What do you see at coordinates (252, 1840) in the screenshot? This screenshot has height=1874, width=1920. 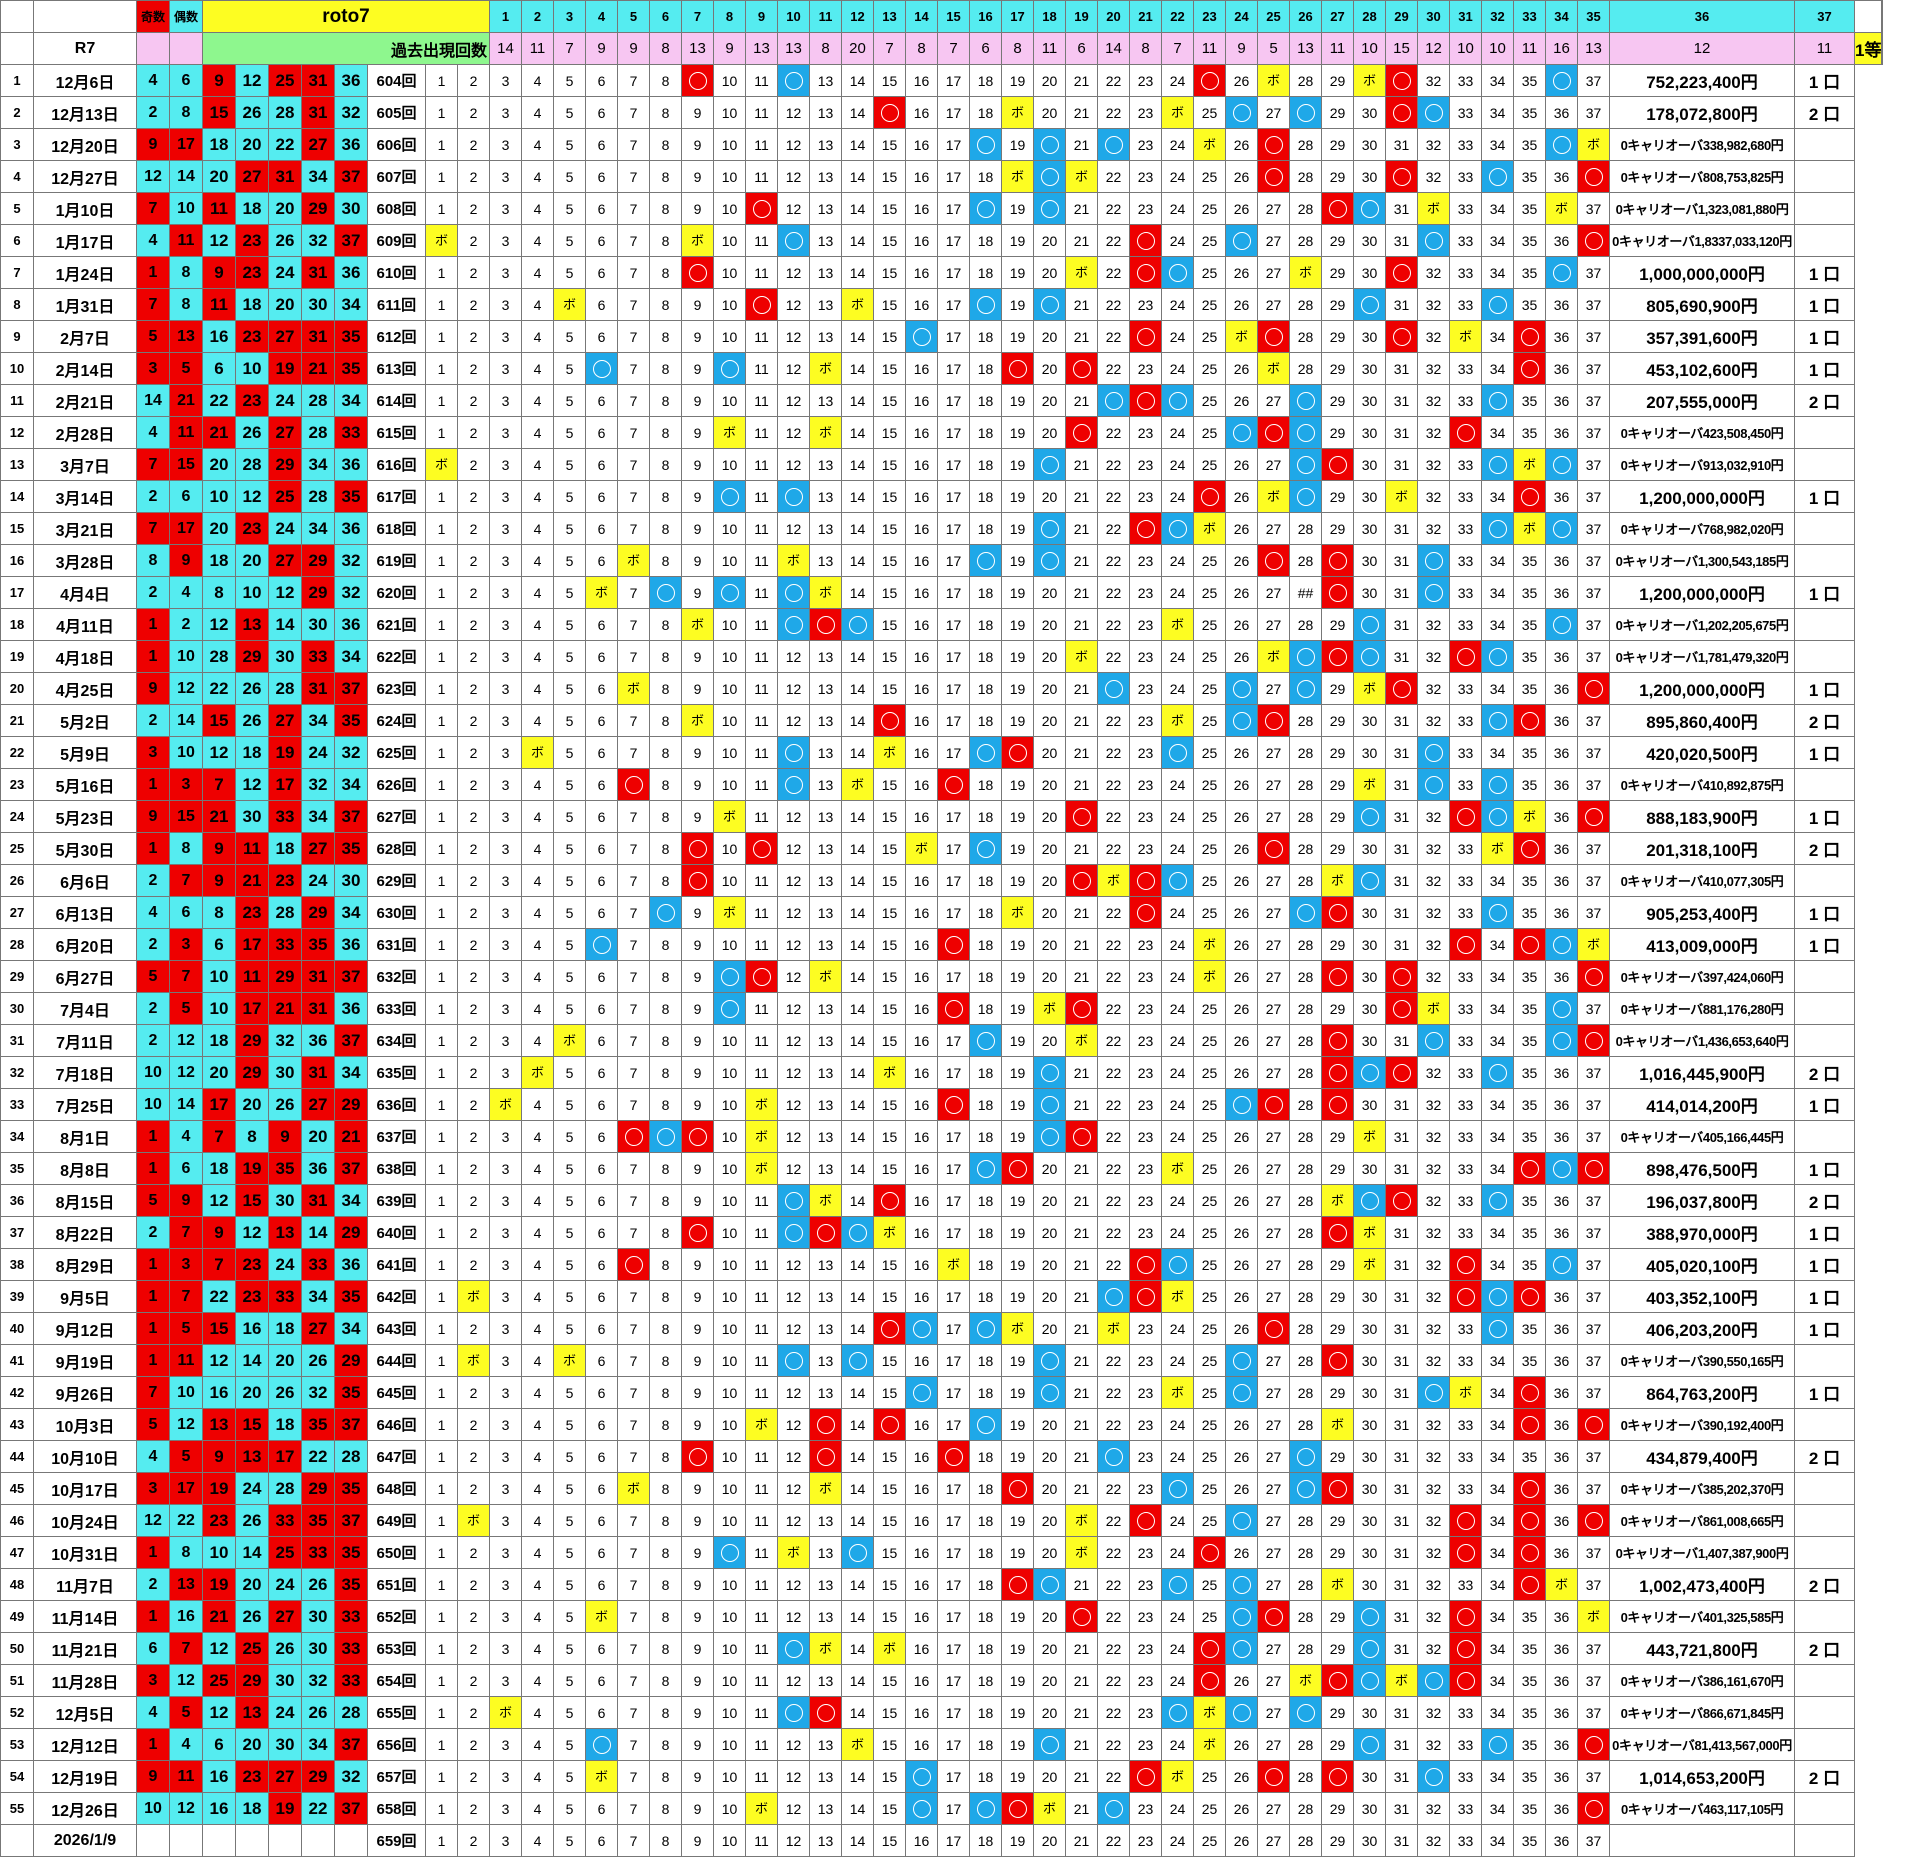 I see `empty-cell` at bounding box center [252, 1840].